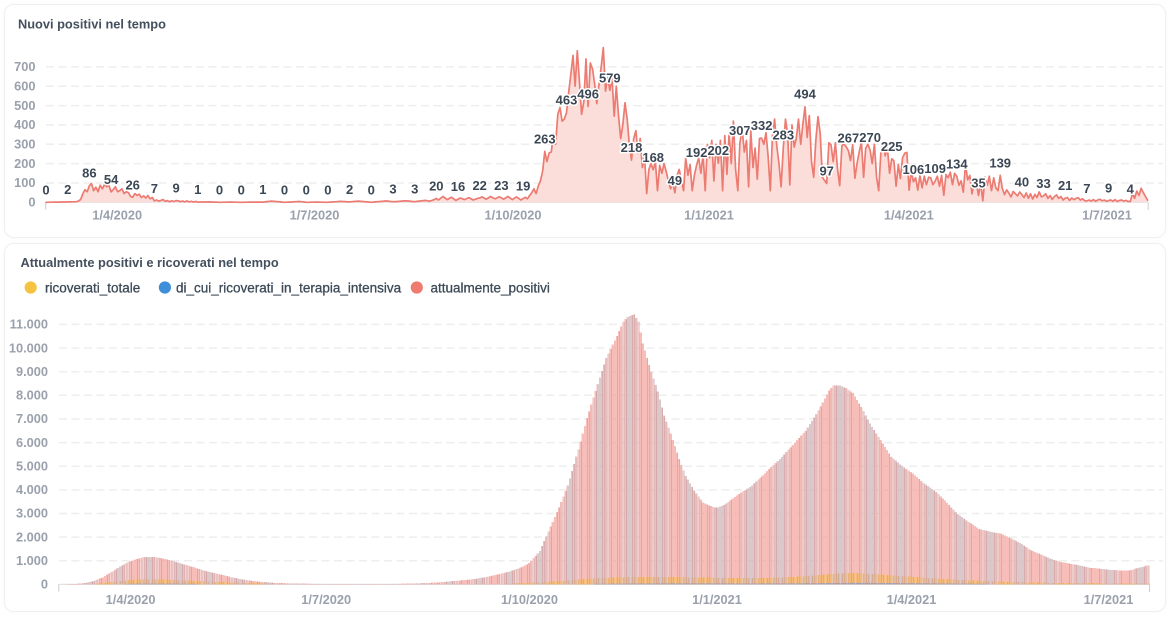 The height and width of the screenshot is (627, 1170). I want to click on svg-text: 400, so click(24, 124).